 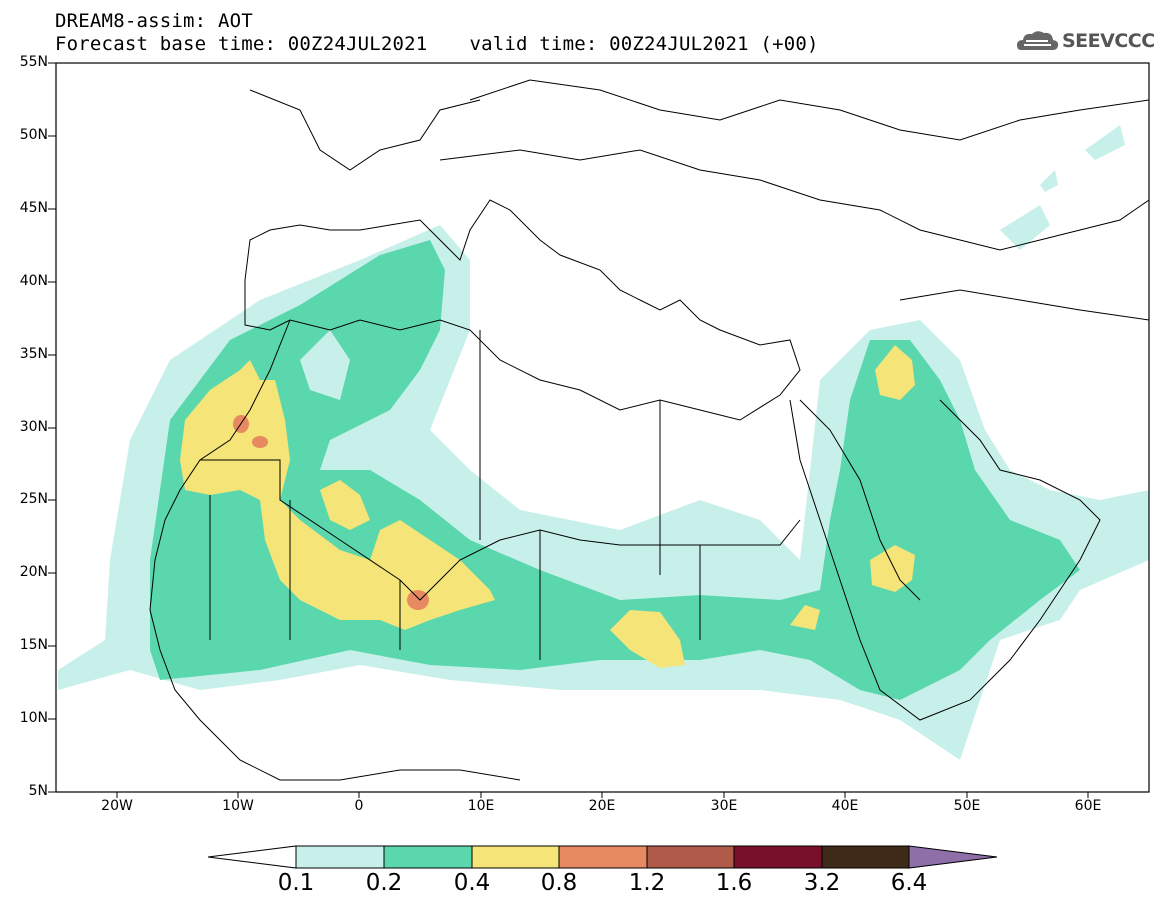 I want to click on colorbar-label: 0.2, so click(x=384, y=883).